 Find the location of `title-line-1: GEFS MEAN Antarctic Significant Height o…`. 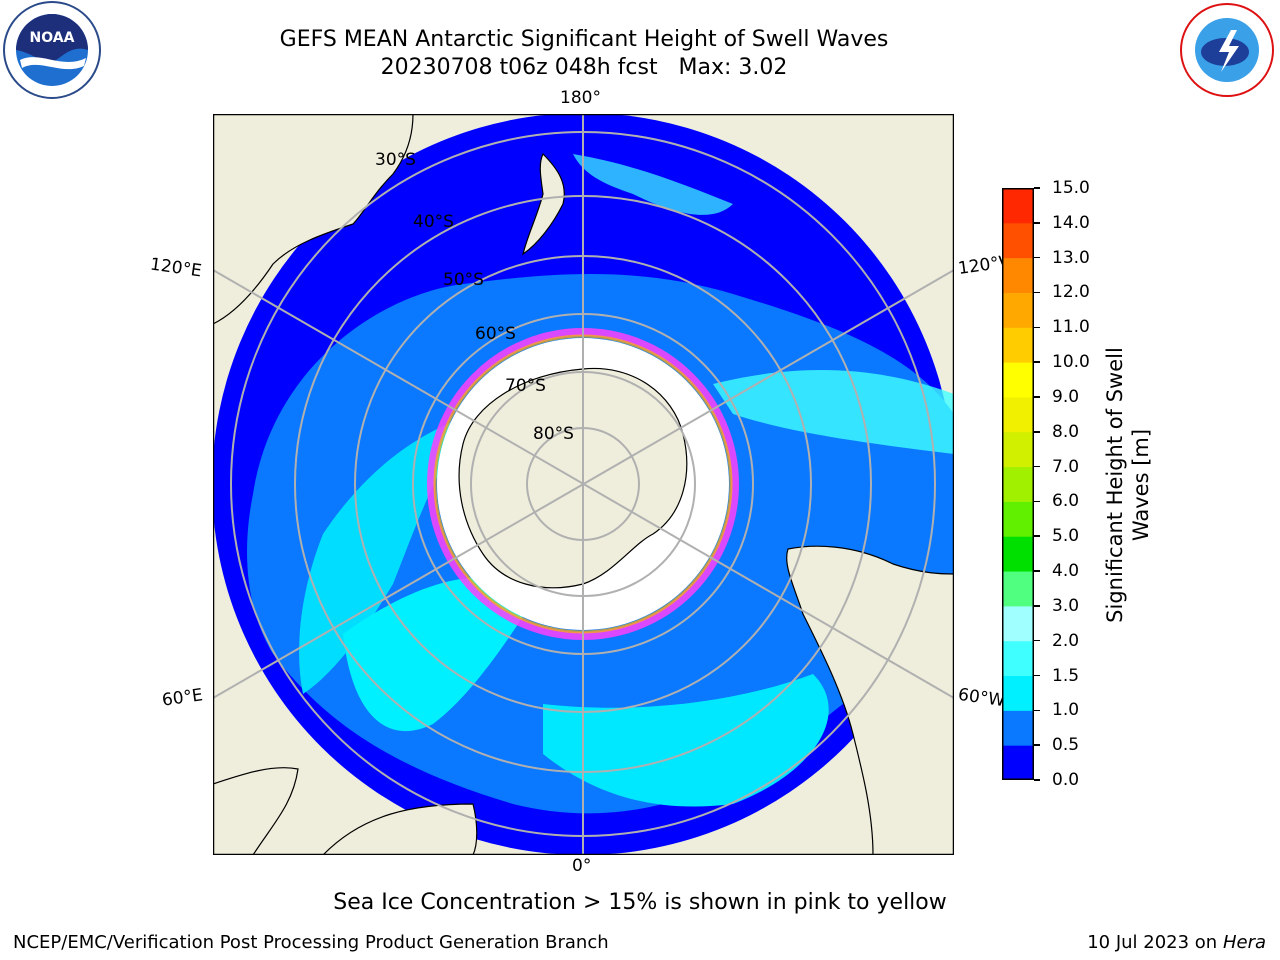

title-line-1: GEFS MEAN Antarctic Significant Height o… is located at coordinates (584, 39).